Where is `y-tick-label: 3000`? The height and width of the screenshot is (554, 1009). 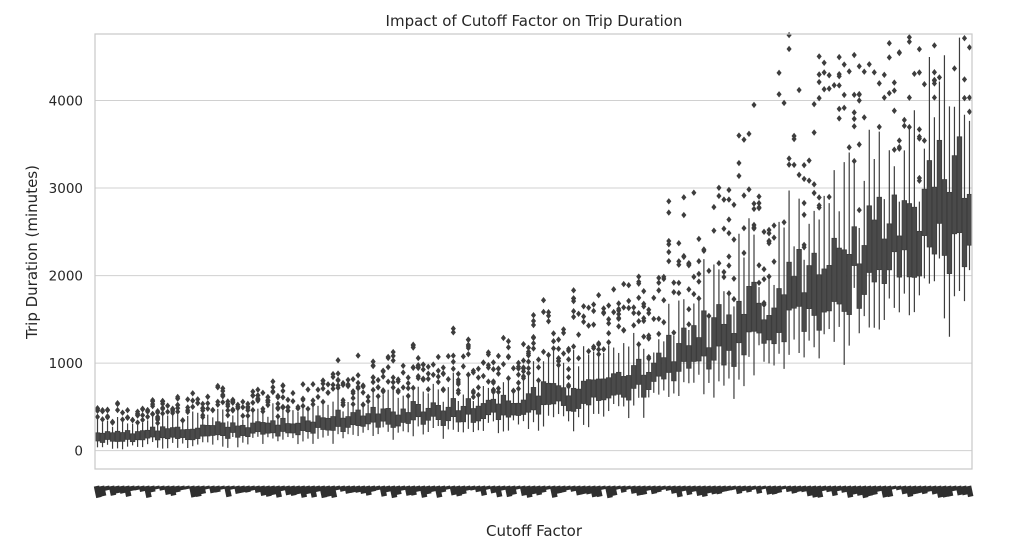 y-tick-label: 3000 is located at coordinates (66, 189).